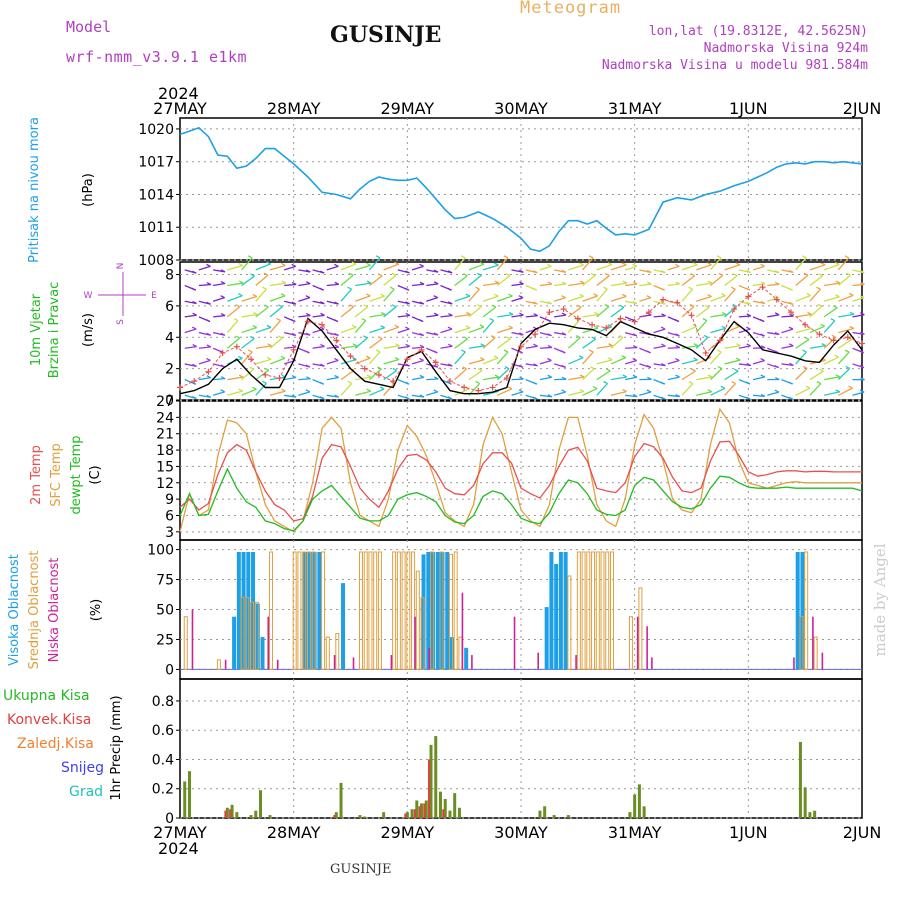  I want to click on x-tick-label-top: 30MAY, so click(521, 108).